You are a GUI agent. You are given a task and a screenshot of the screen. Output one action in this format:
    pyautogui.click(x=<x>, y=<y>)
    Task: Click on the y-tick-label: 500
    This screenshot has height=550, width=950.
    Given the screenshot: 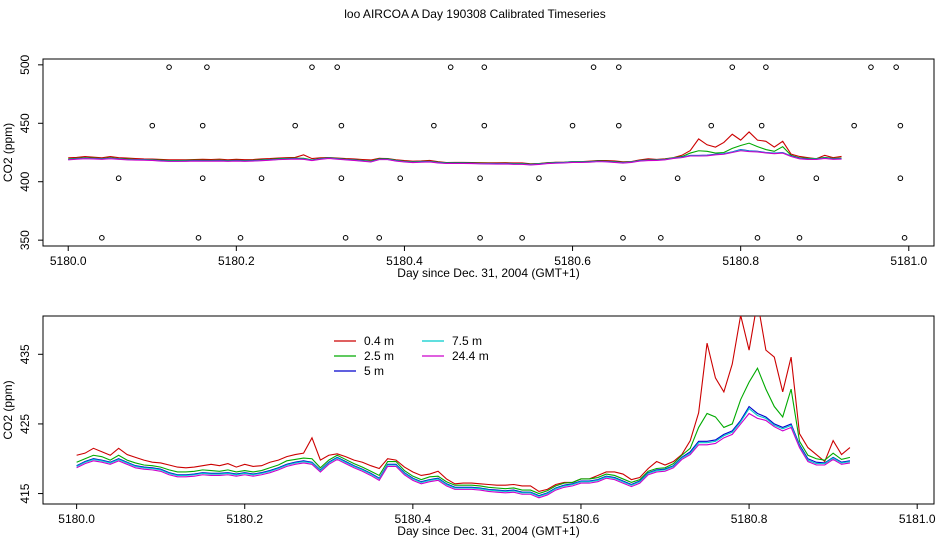 What is the action you would take?
    pyautogui.click(x=25, y=65)
    